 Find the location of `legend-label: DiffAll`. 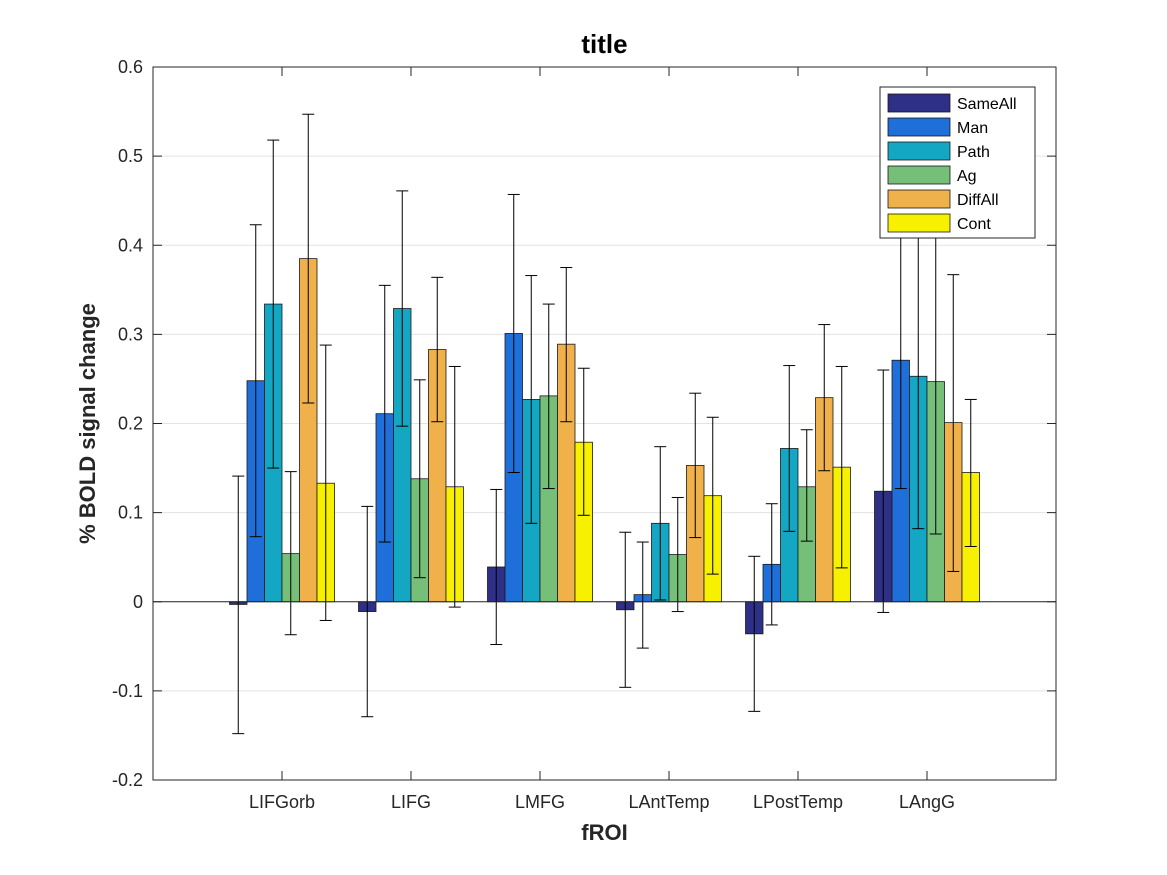

legend-label: DiffAll is located at coordinates (978, 200).